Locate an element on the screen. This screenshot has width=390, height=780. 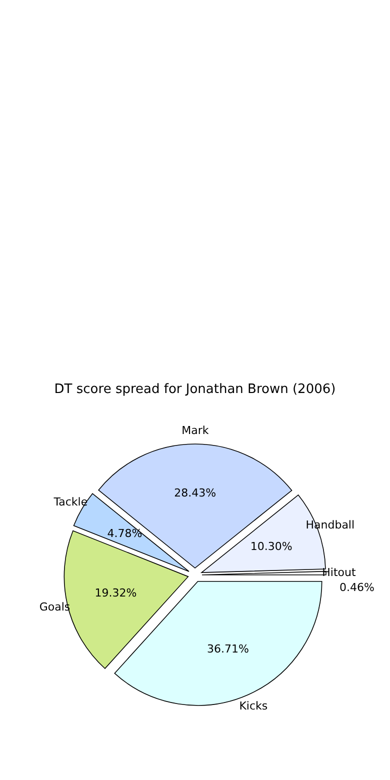
slice-label: Mark is located at coordinates (196, 430).